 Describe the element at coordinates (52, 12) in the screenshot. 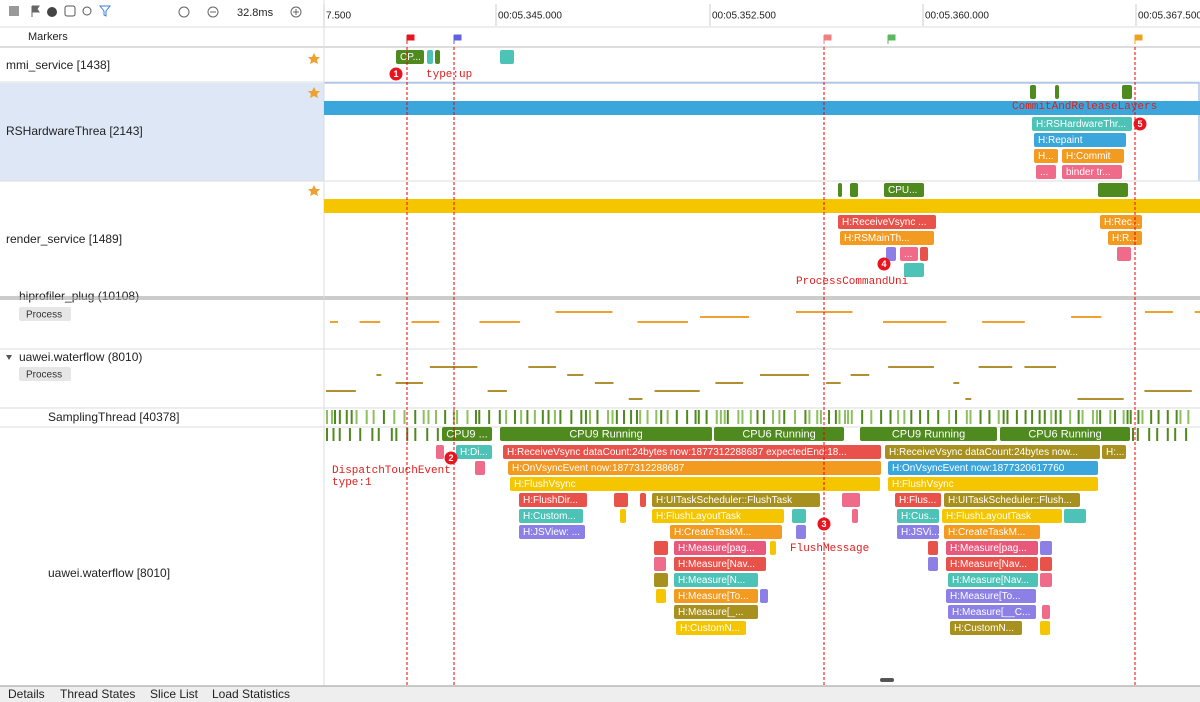

I see `icon-clear` at that location.